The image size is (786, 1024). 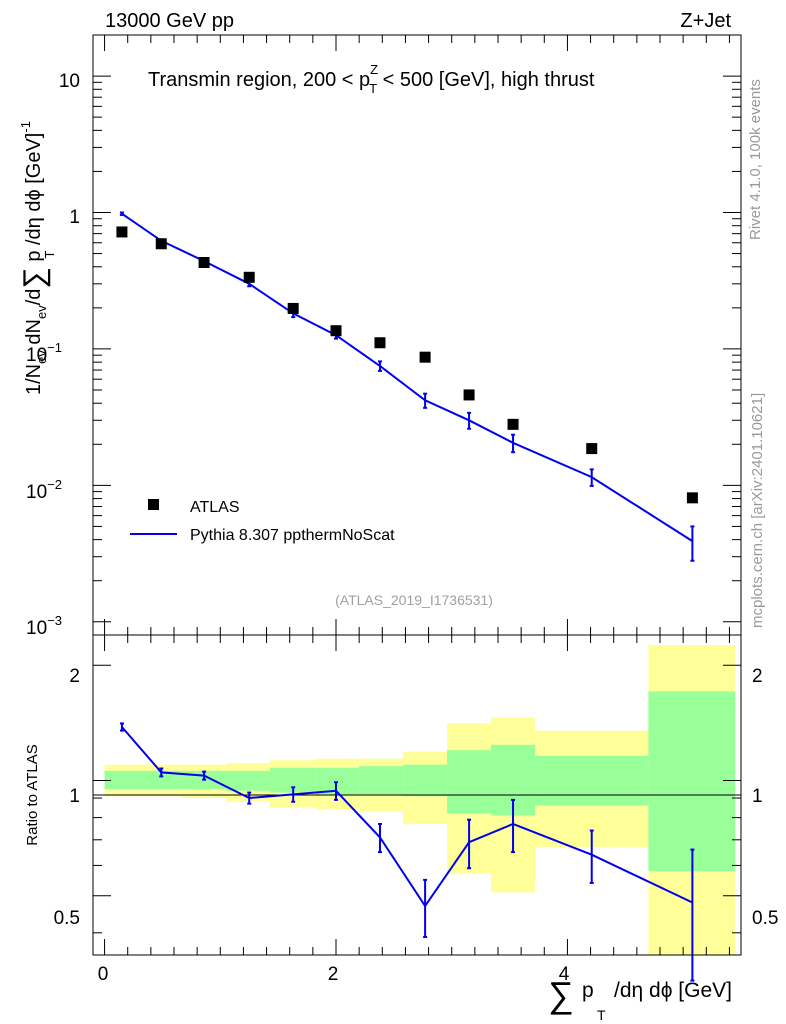 I want to click on legend: ATLAS Pythia 8.307 ppthermNoScat, so click(x=262, y=521).